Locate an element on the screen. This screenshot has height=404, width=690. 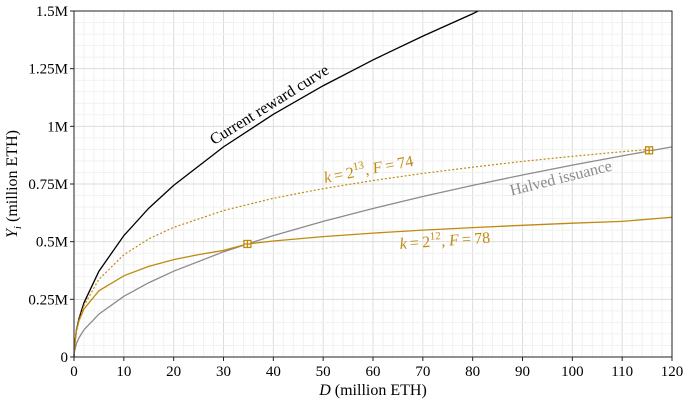
y-tick-label: 0.5M is located at coordinates (52, 243).